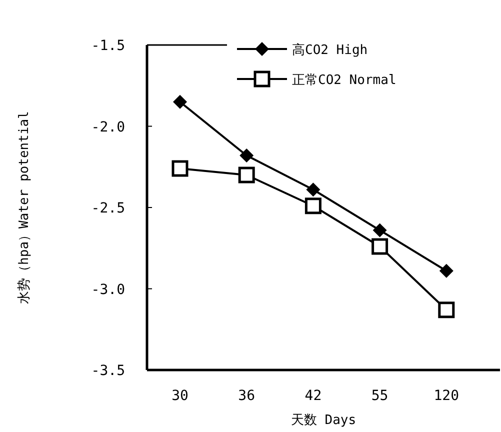 This screenshot has height=432, width=501. Describe the element at coordinates (108, 127) in the screenshot. I see `y-tick-label: -2.0` at that location.